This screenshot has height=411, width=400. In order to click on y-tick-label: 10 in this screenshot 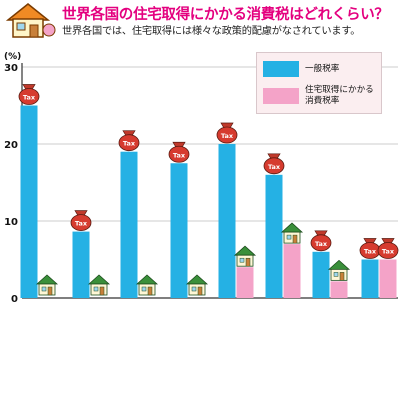, I will do `click(11, 222)`.